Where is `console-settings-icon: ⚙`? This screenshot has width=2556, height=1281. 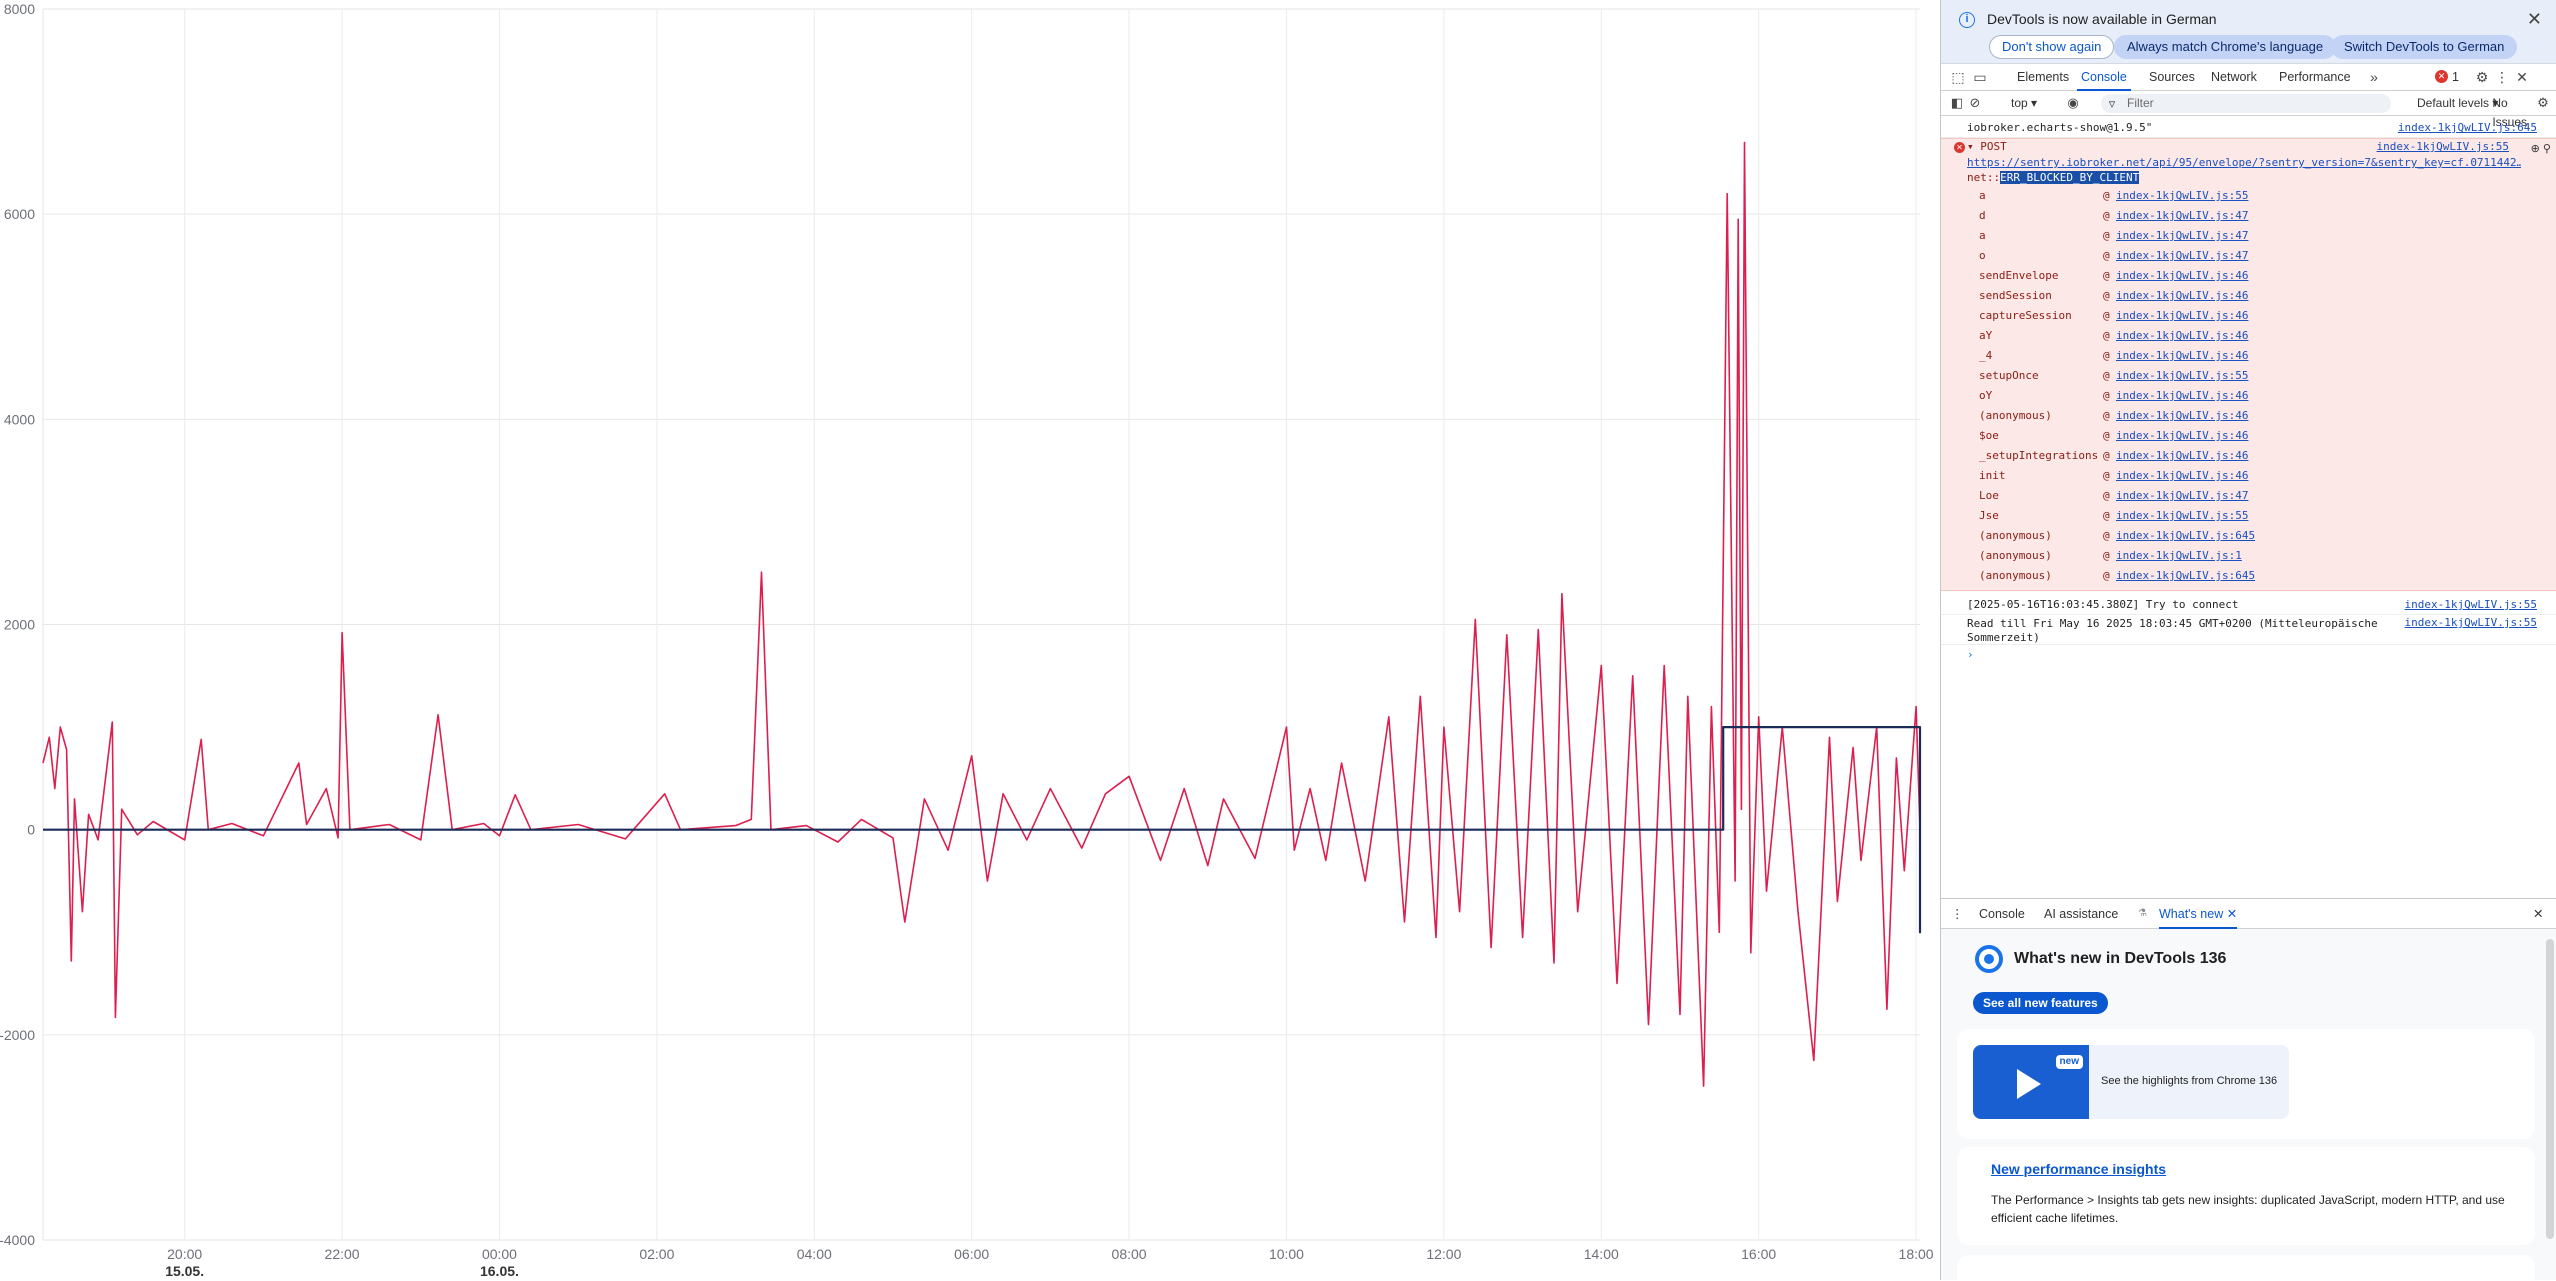 console-settings-icon: ⚙ is located at coordinates (2543, 102).